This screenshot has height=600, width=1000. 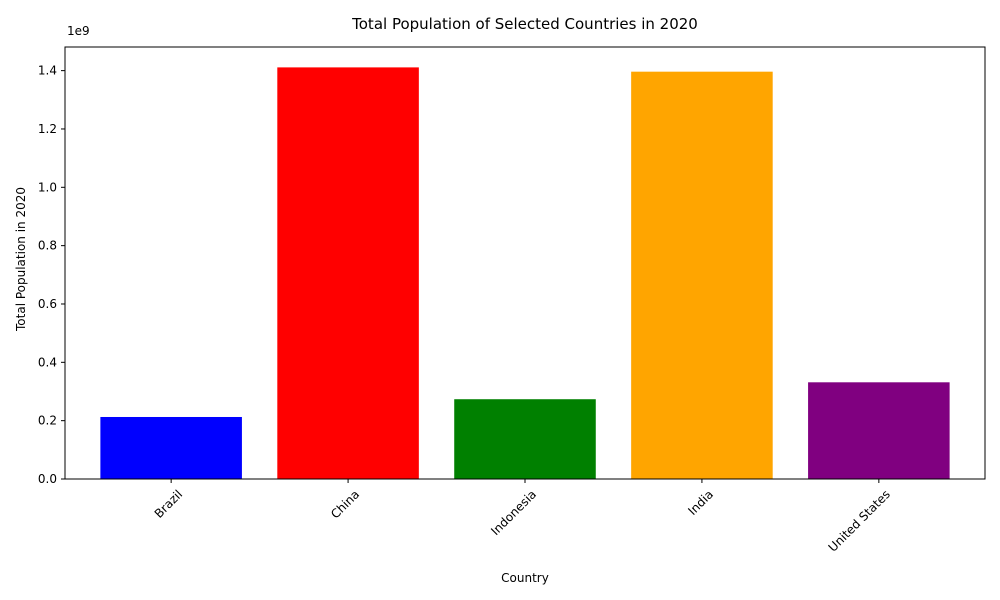 What do you see at coordinates (51, 275) in the screenshot?
I see `y-axis: 0.0 0.2 0.4 0.6 0.8 1.0 1.2 1.4` at bounding box center [51, 275].